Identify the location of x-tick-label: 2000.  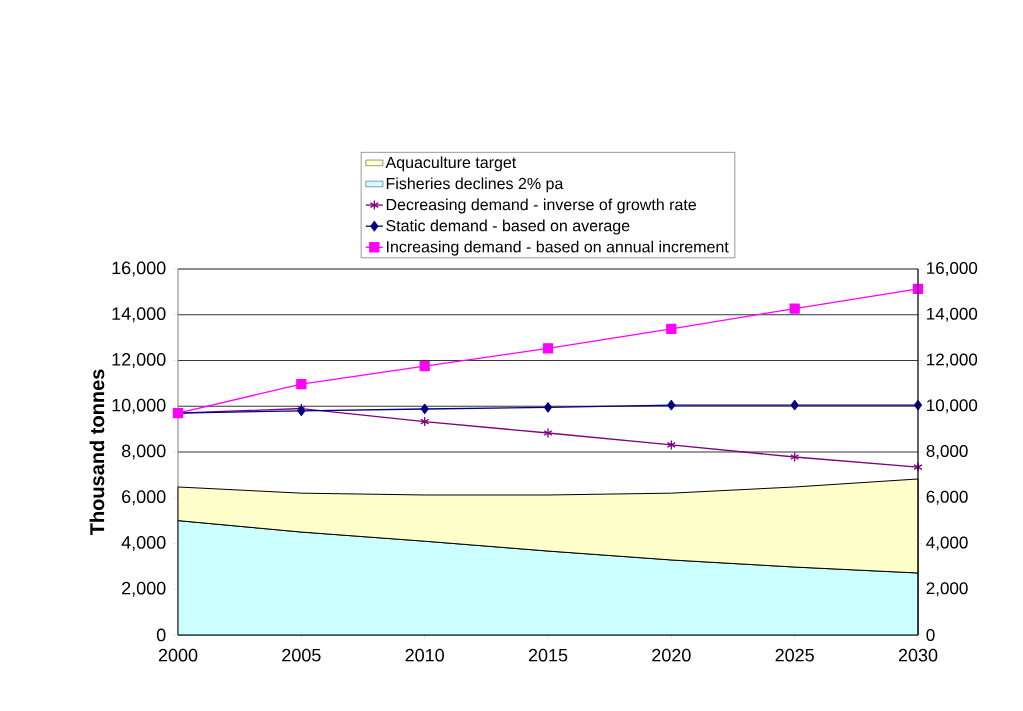
(178, 655).